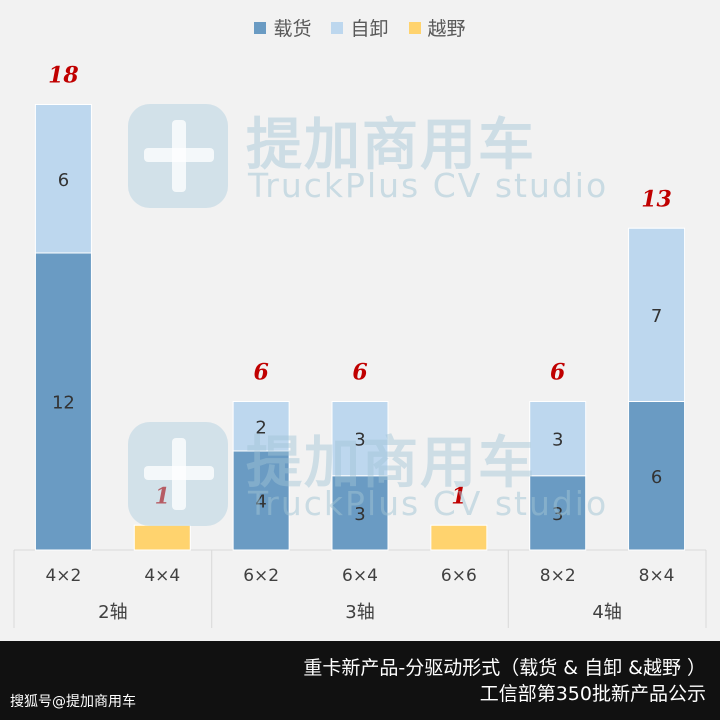  Describe the element at coordinates (414, 27) in the screenshot. I see `legend-swatch-offroad` at that location.